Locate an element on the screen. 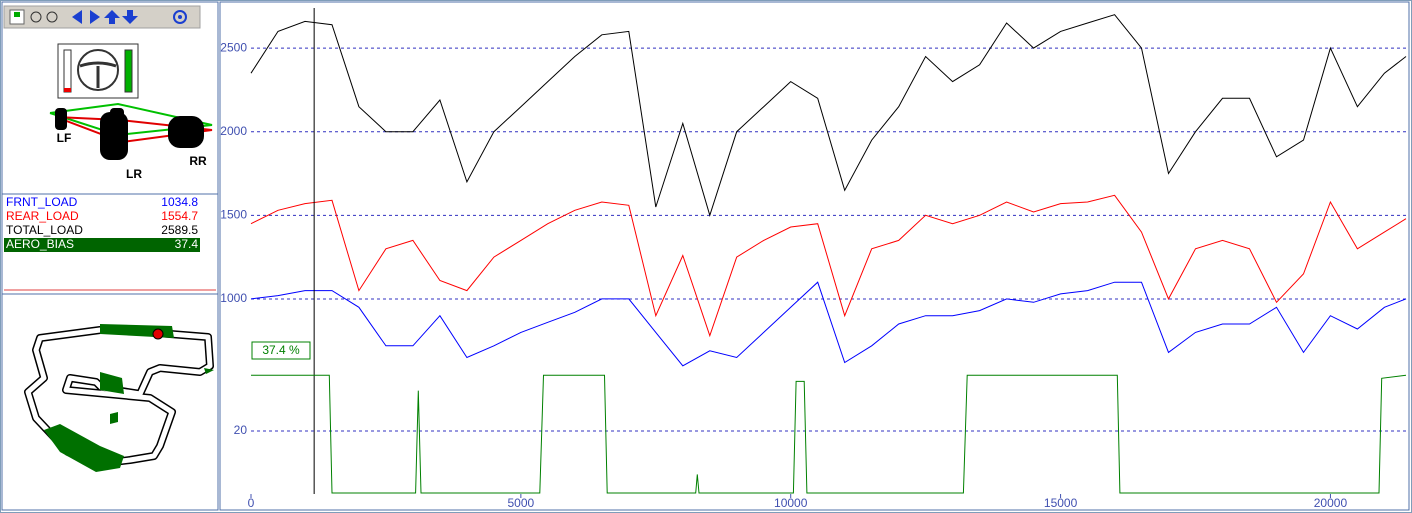 The width and height of the screenshot is (1412, 513). car-frame-green is located at coordinates (131, 119).